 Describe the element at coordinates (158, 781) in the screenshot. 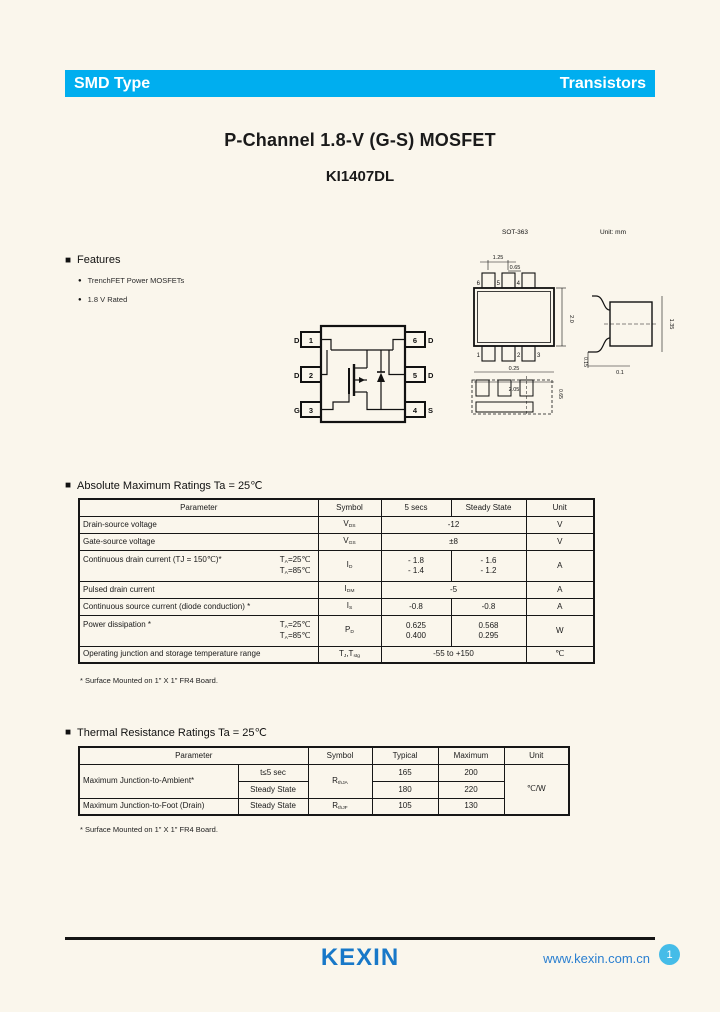

I see `param-cell: Maximum Junction-to-Ambient*` at that location.